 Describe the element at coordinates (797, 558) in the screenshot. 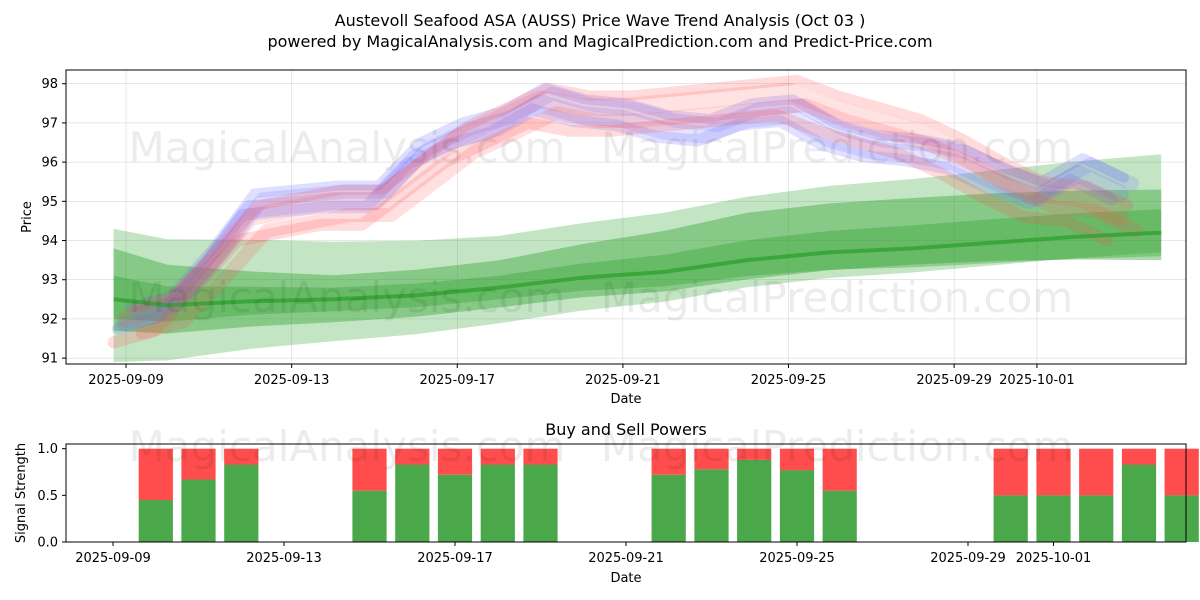

I see `signal-xtick-label: 2025-09-25` at that location.